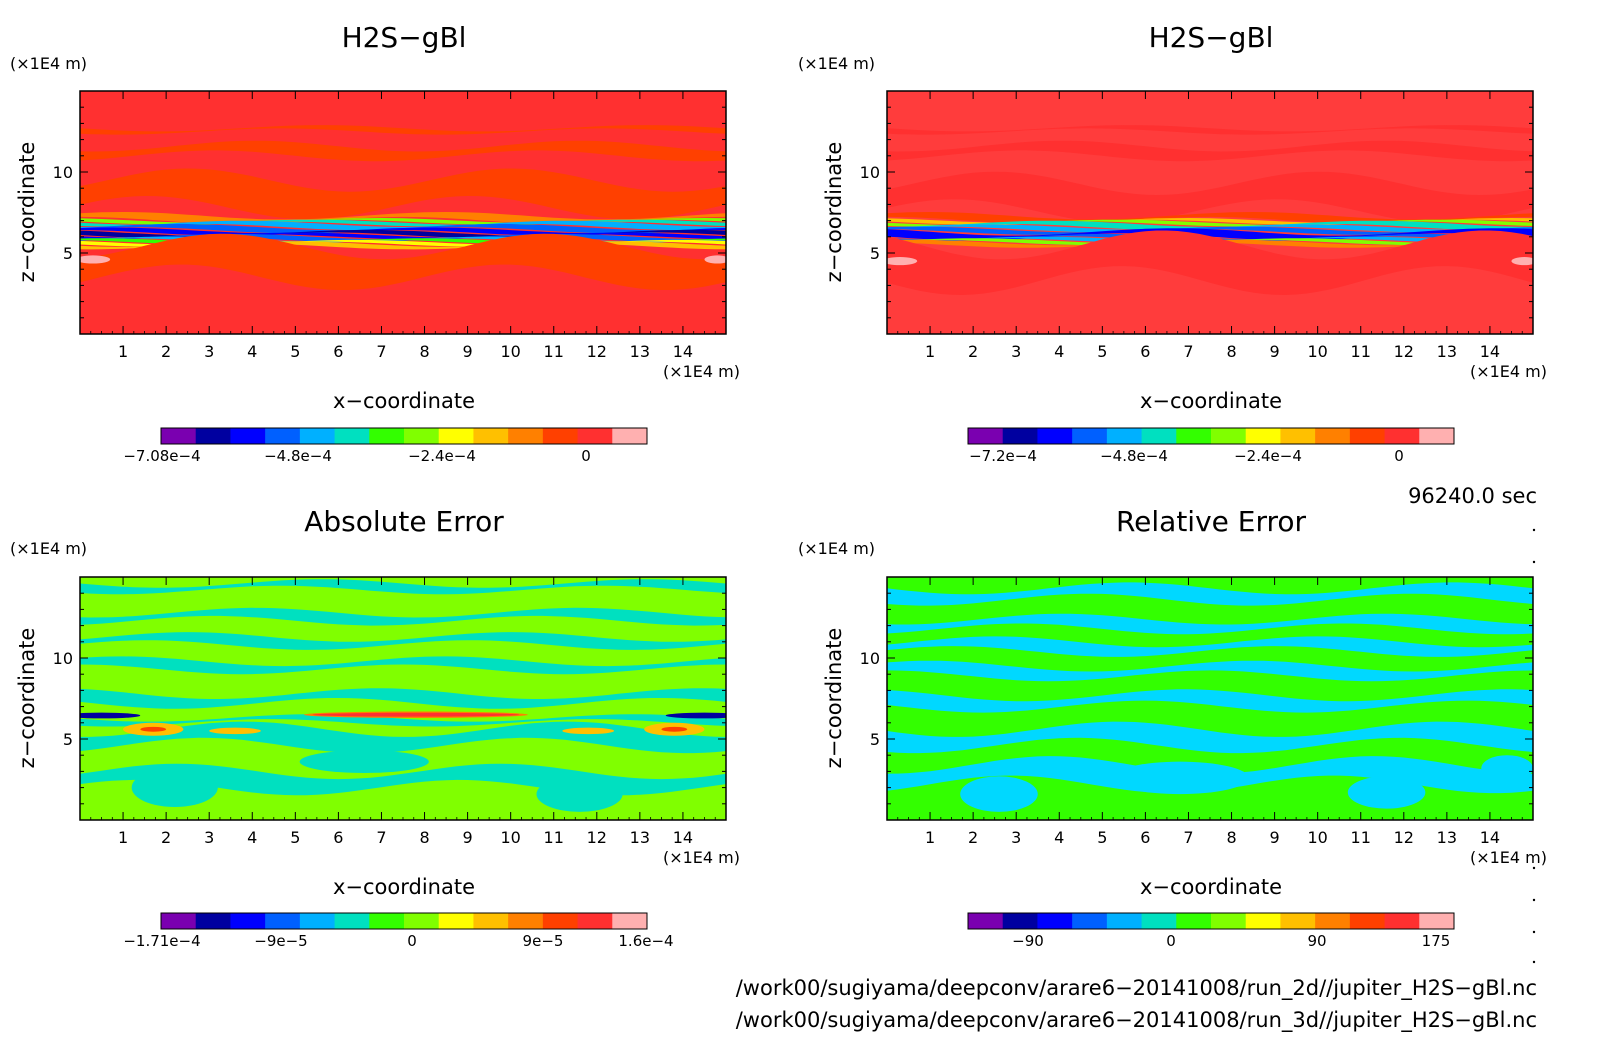  What do you see at coordinates (1268, 456) in the screenshot?
I see `colorbar-tick: −2.4e−4` at bounding box center [1268, 456].